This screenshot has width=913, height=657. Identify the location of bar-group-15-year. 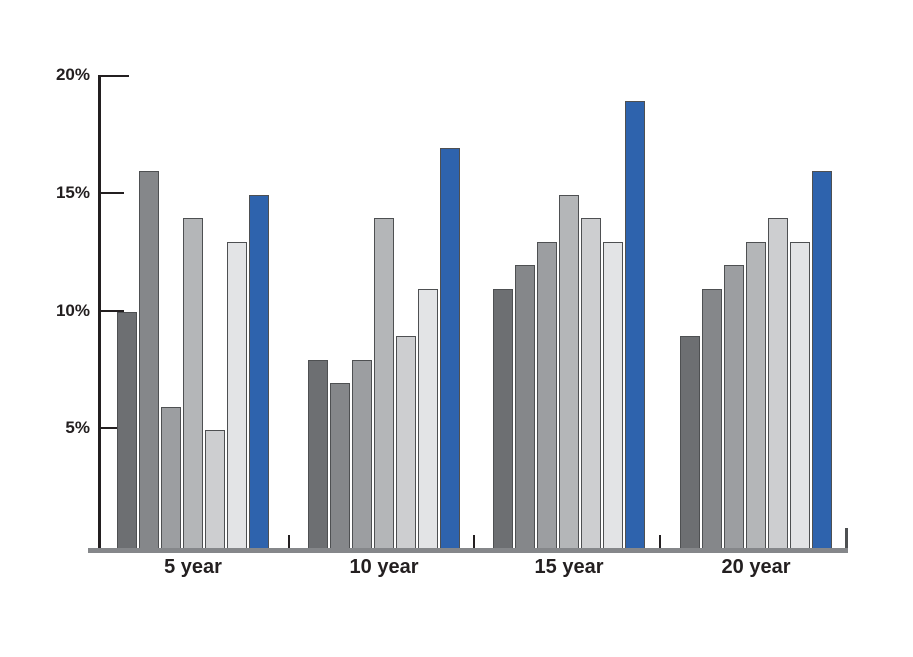
(569, 324).